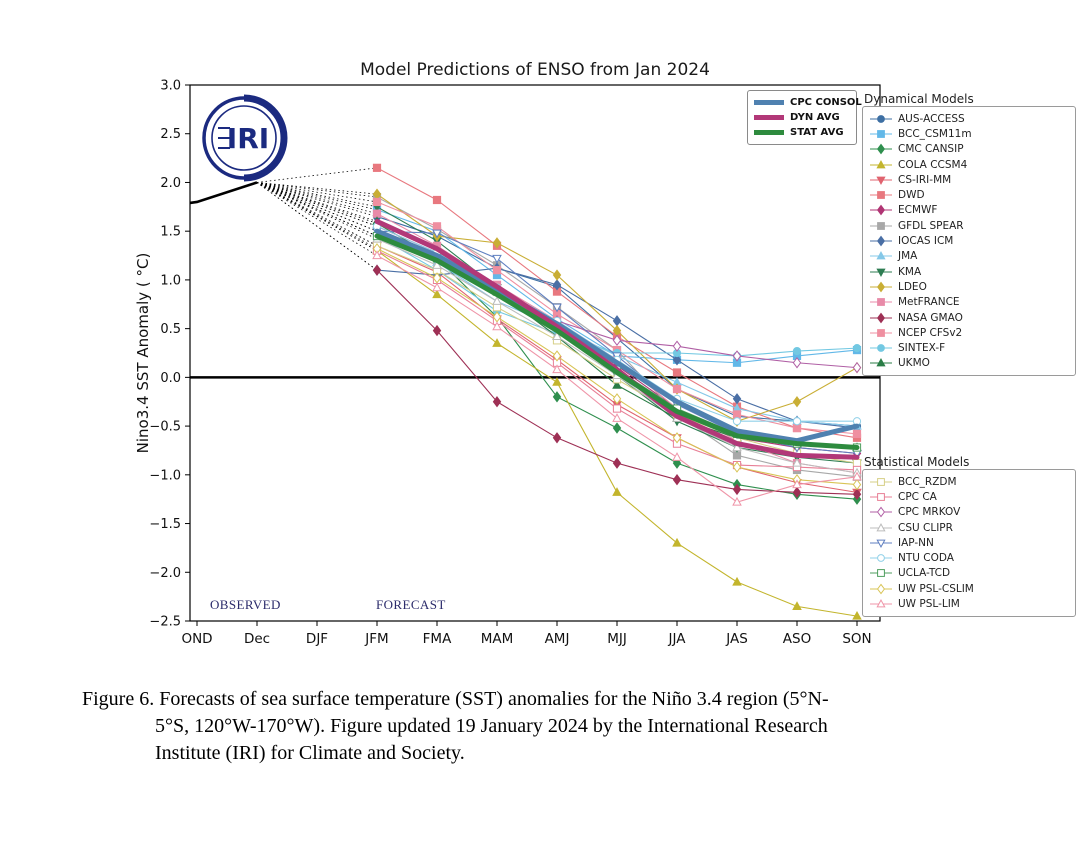  I want to click on legend-item-label: CPC CONSOL, so click(826, 102).